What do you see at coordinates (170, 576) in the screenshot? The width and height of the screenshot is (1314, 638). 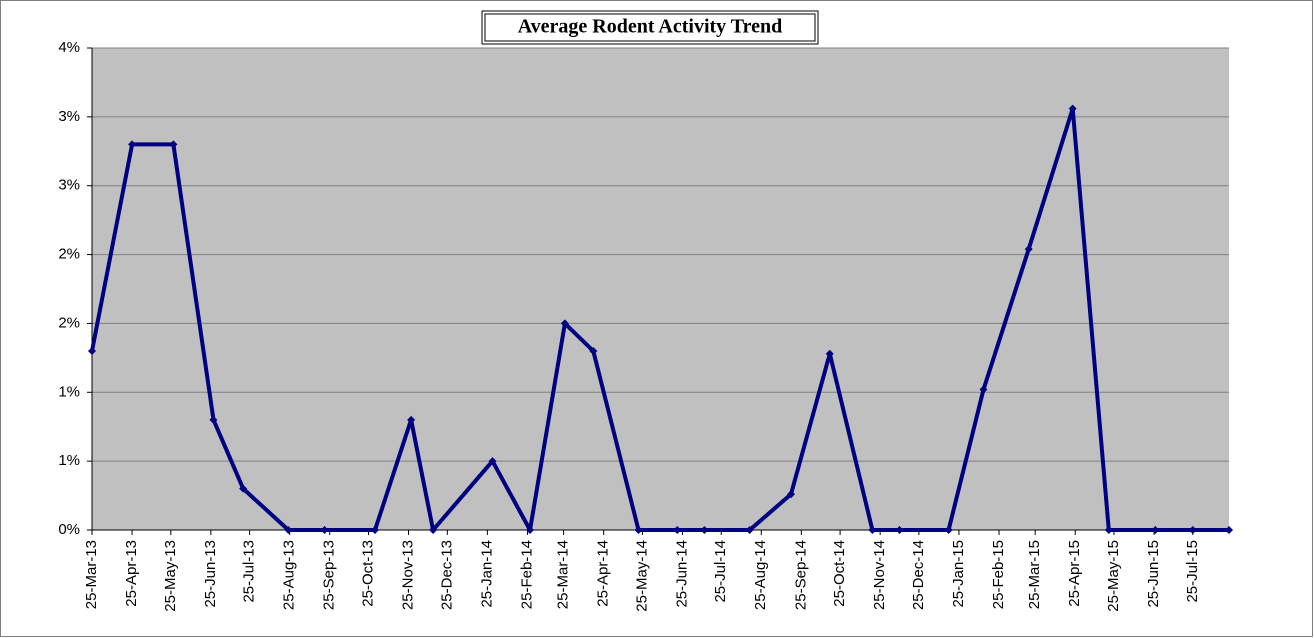 I see `x-tick-label: 25-May-13` at bounding box center [170, 576].